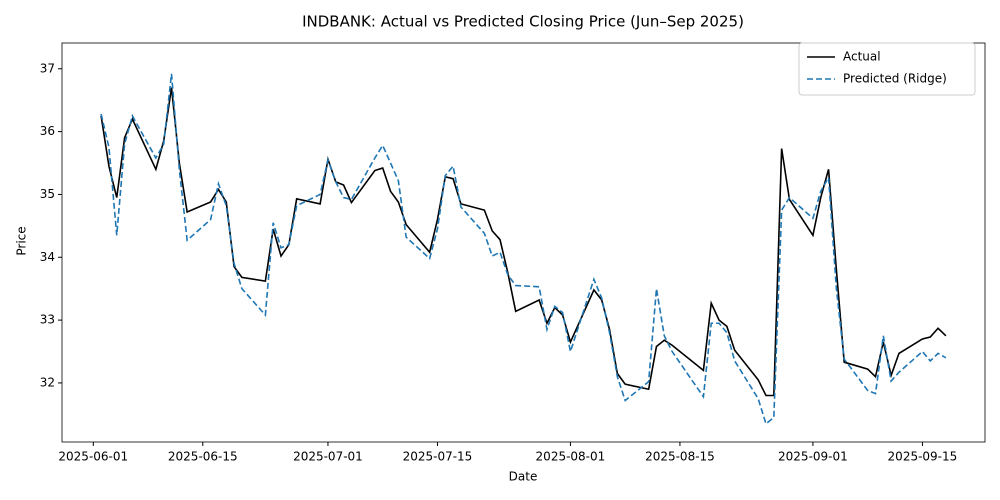 This screenshot has height=500, width=1000. Describe the element at coordinates (571, 457) in the screenshot. I see `x-tick-label: 2025-08-01` at that location.